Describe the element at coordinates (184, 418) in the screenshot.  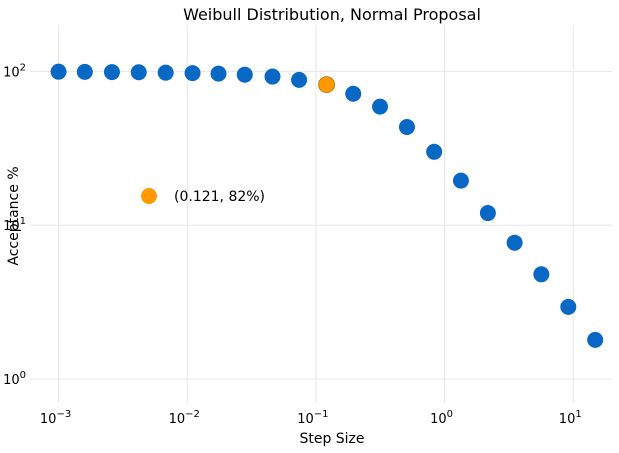
I see `x-tick-label: 10⁻²` at that location.